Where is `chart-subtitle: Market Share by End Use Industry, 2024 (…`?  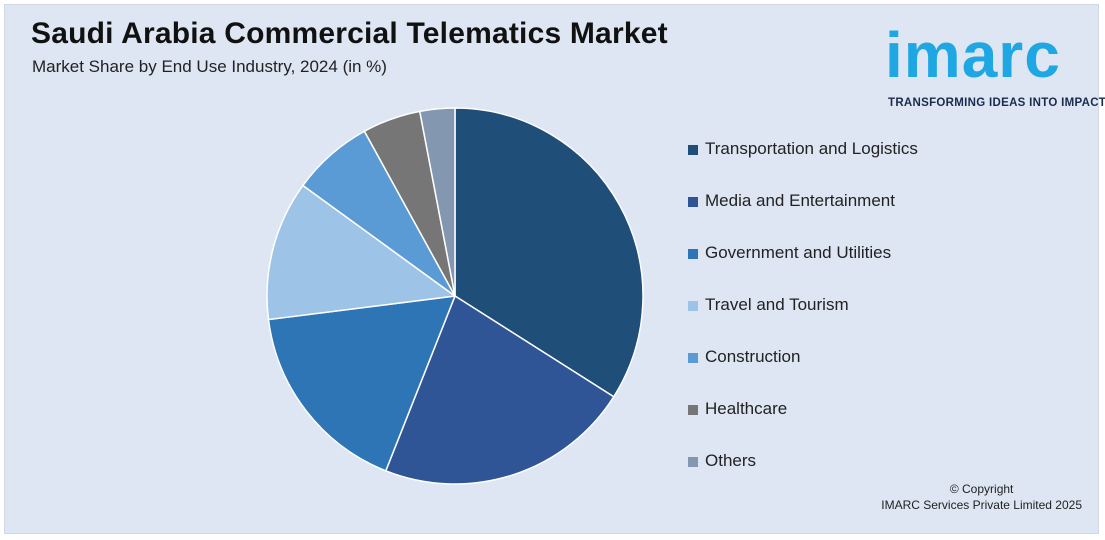
chart-subtitle: Market Share by End Use Industry, 2024 (… is located at coordinates (209, 66).